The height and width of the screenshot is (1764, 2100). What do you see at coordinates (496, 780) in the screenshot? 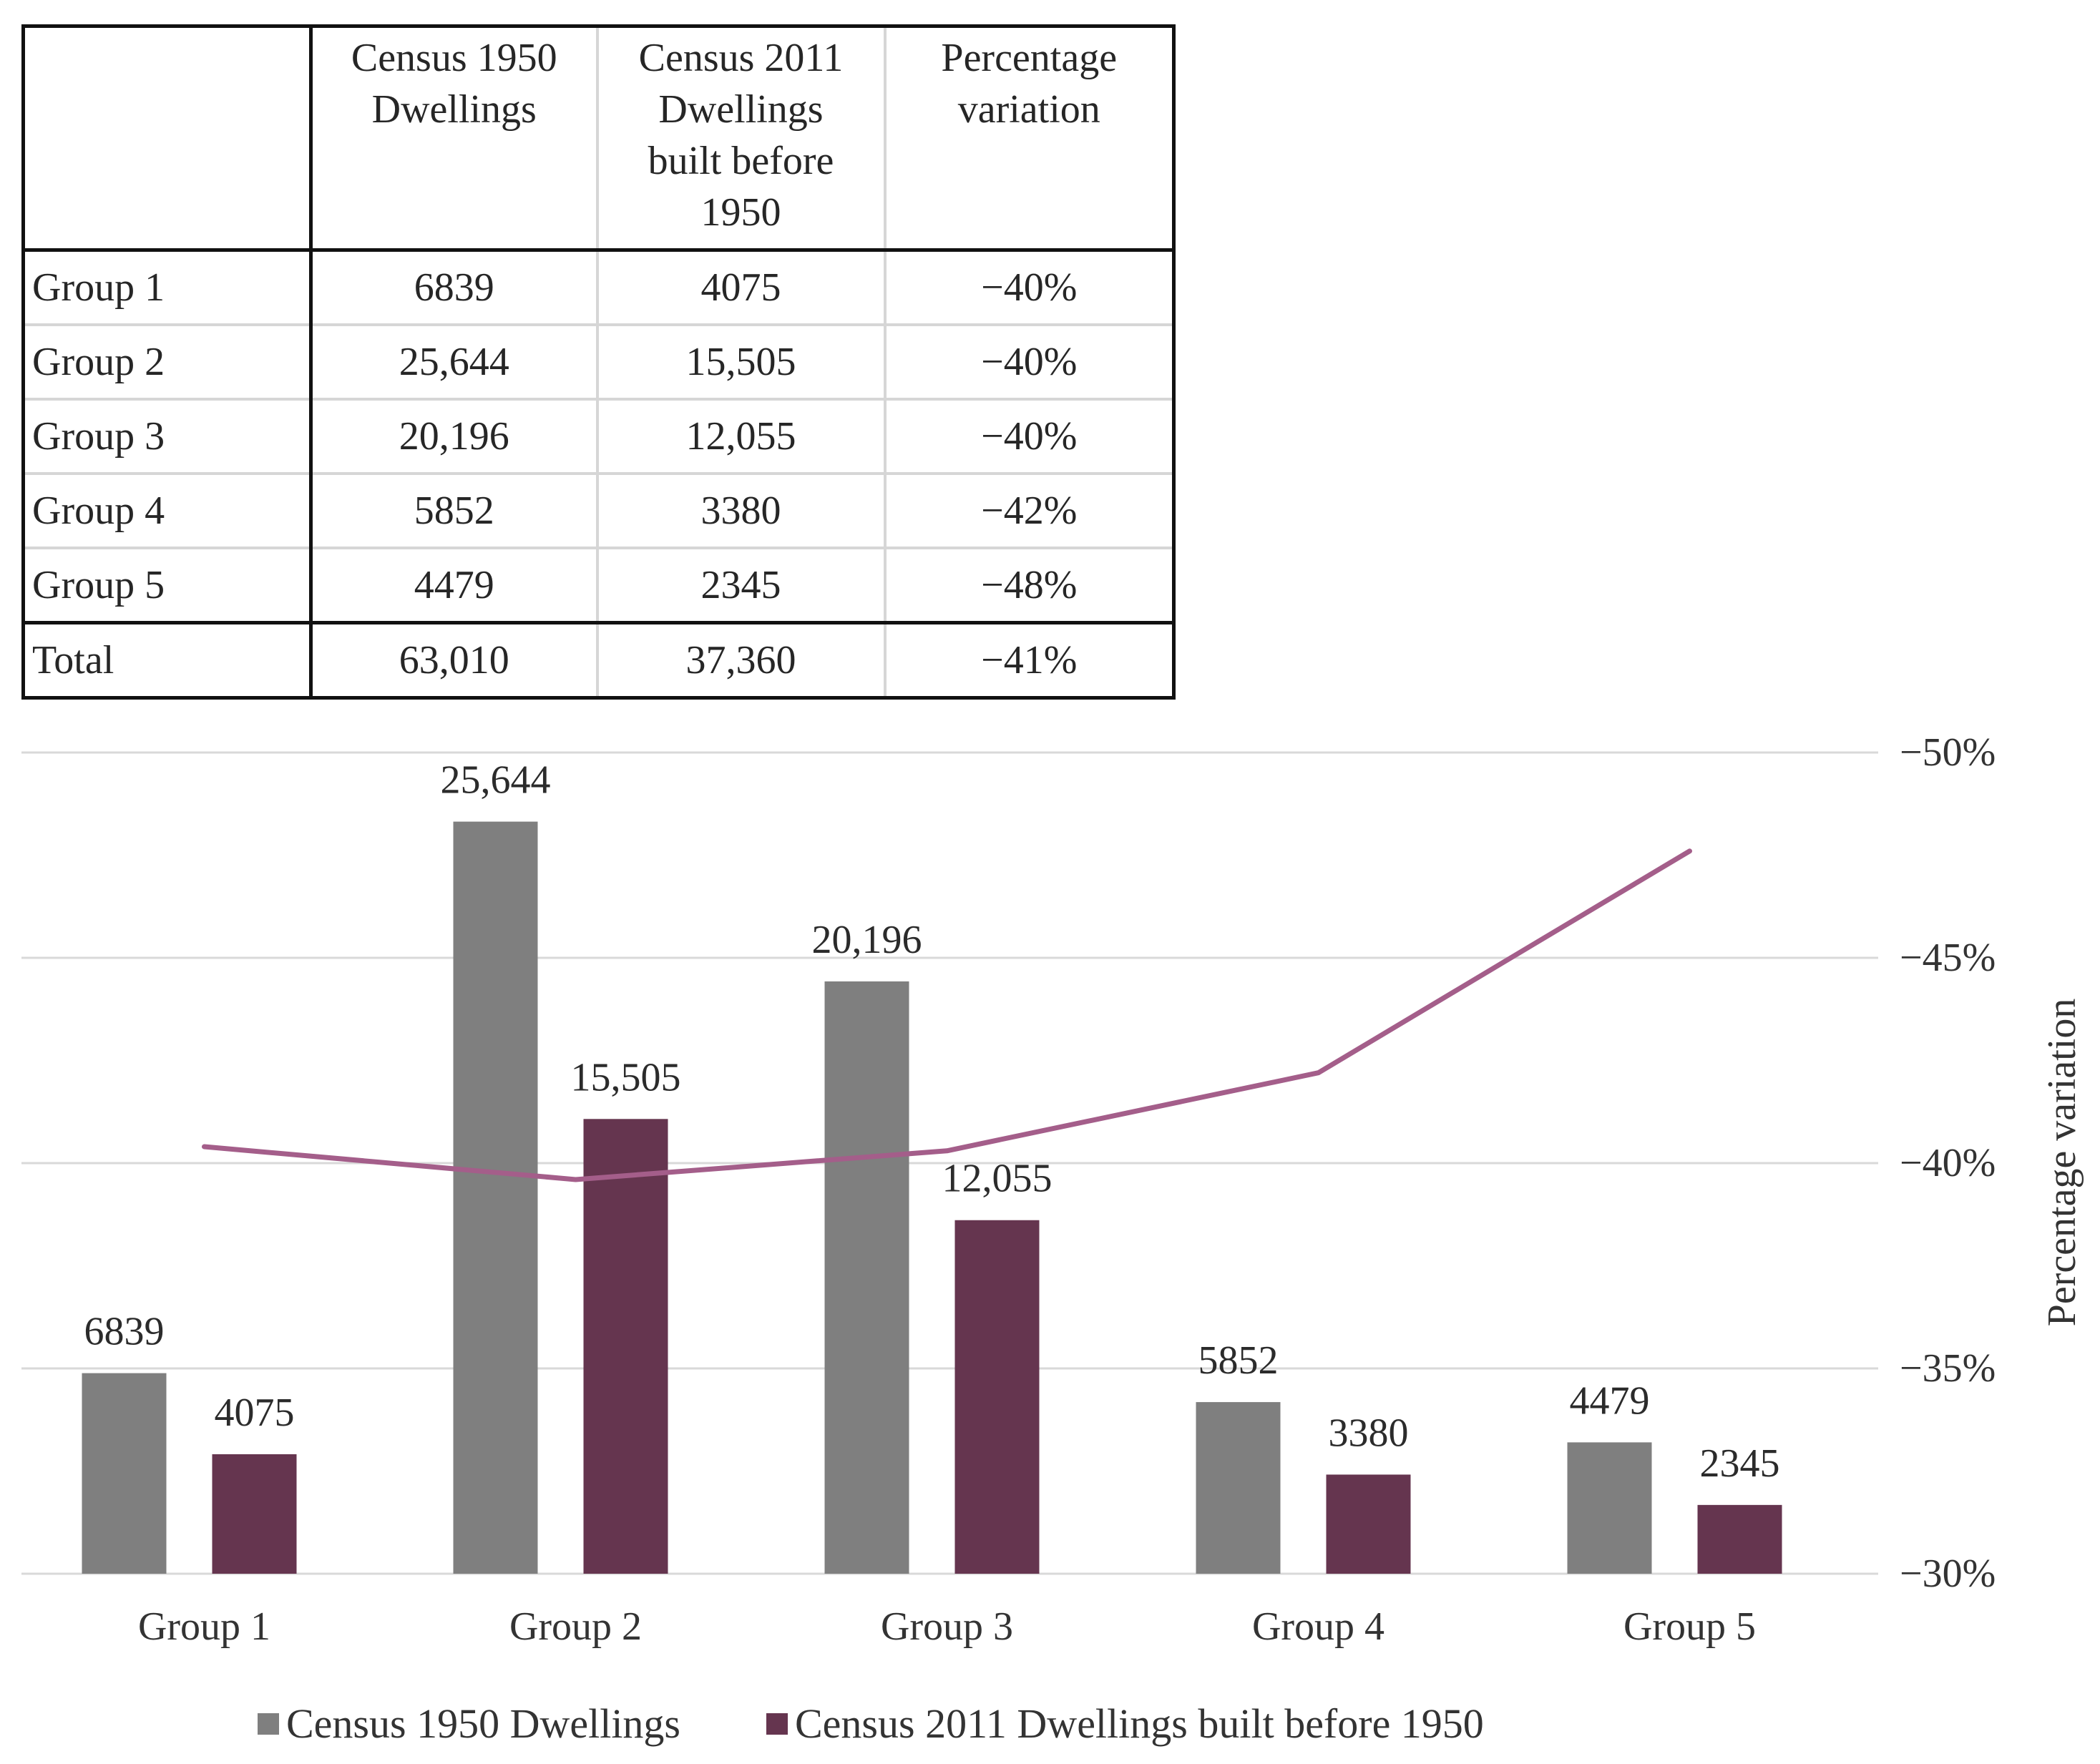
I see `bar-label-1950: 25,644` at bounding box center [496, 780].